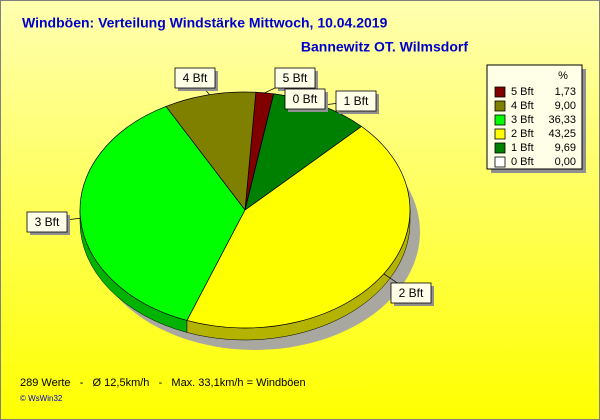 This screenshot has height=420, width=600. Describe the element at coordinates (565, 148) in the screenshot. I see `legend-value: 9,69` at that location.